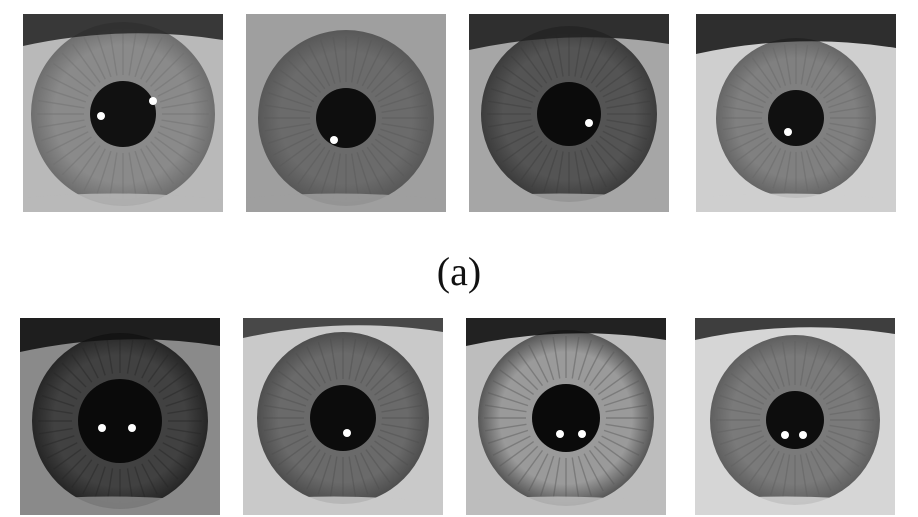 This screenshot has height=517, width=918. I want to click on iris-photo-a4, so click(796, 113).